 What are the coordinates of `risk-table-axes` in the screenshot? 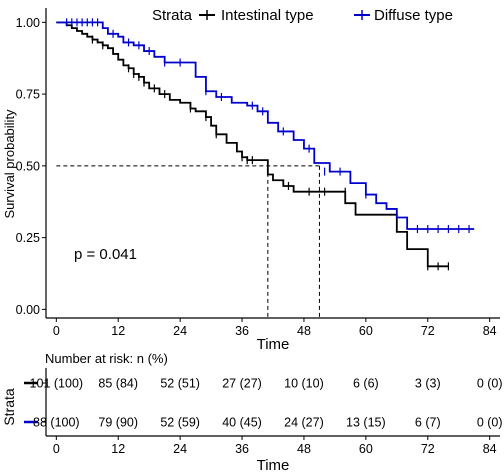 It's located at (271, 402).